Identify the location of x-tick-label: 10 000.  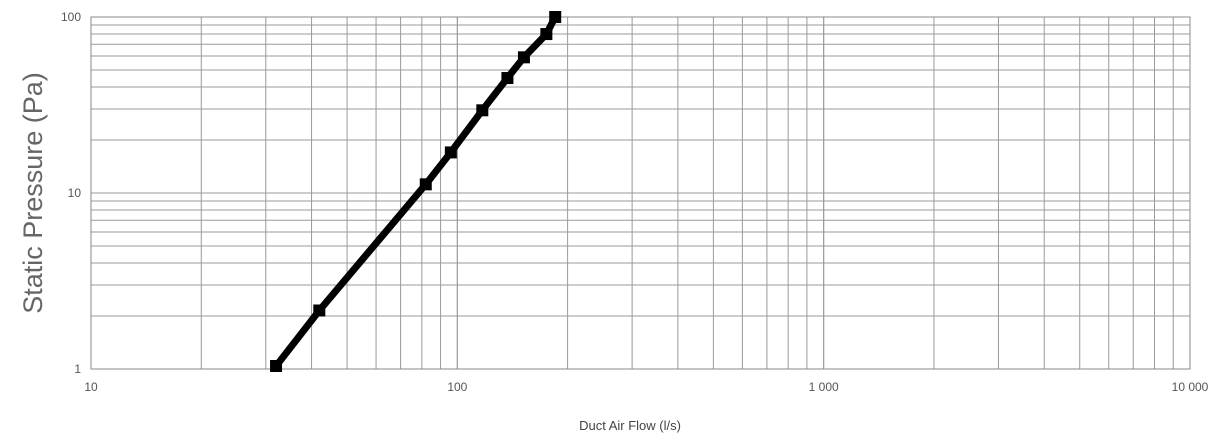
(1190, 387).